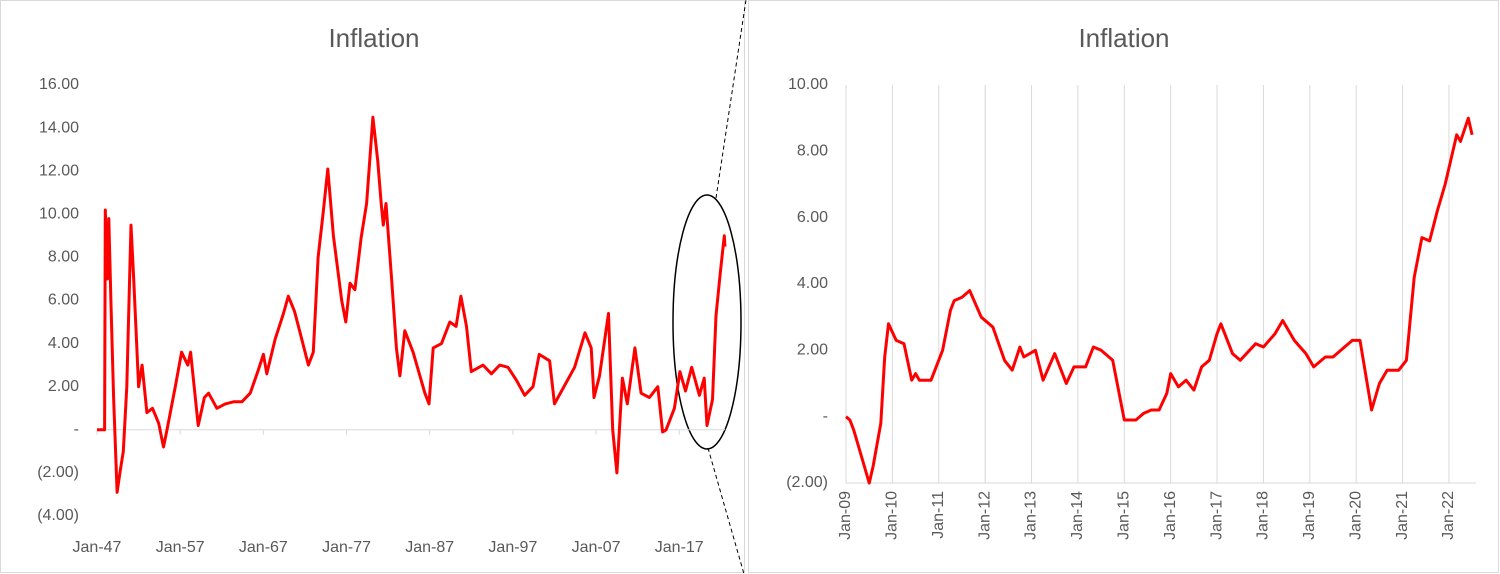  What do you see at coordinates (845, 515) in the screenshot?
I see `x-tick-label: Jan-09` at bounding box center [845, 515].